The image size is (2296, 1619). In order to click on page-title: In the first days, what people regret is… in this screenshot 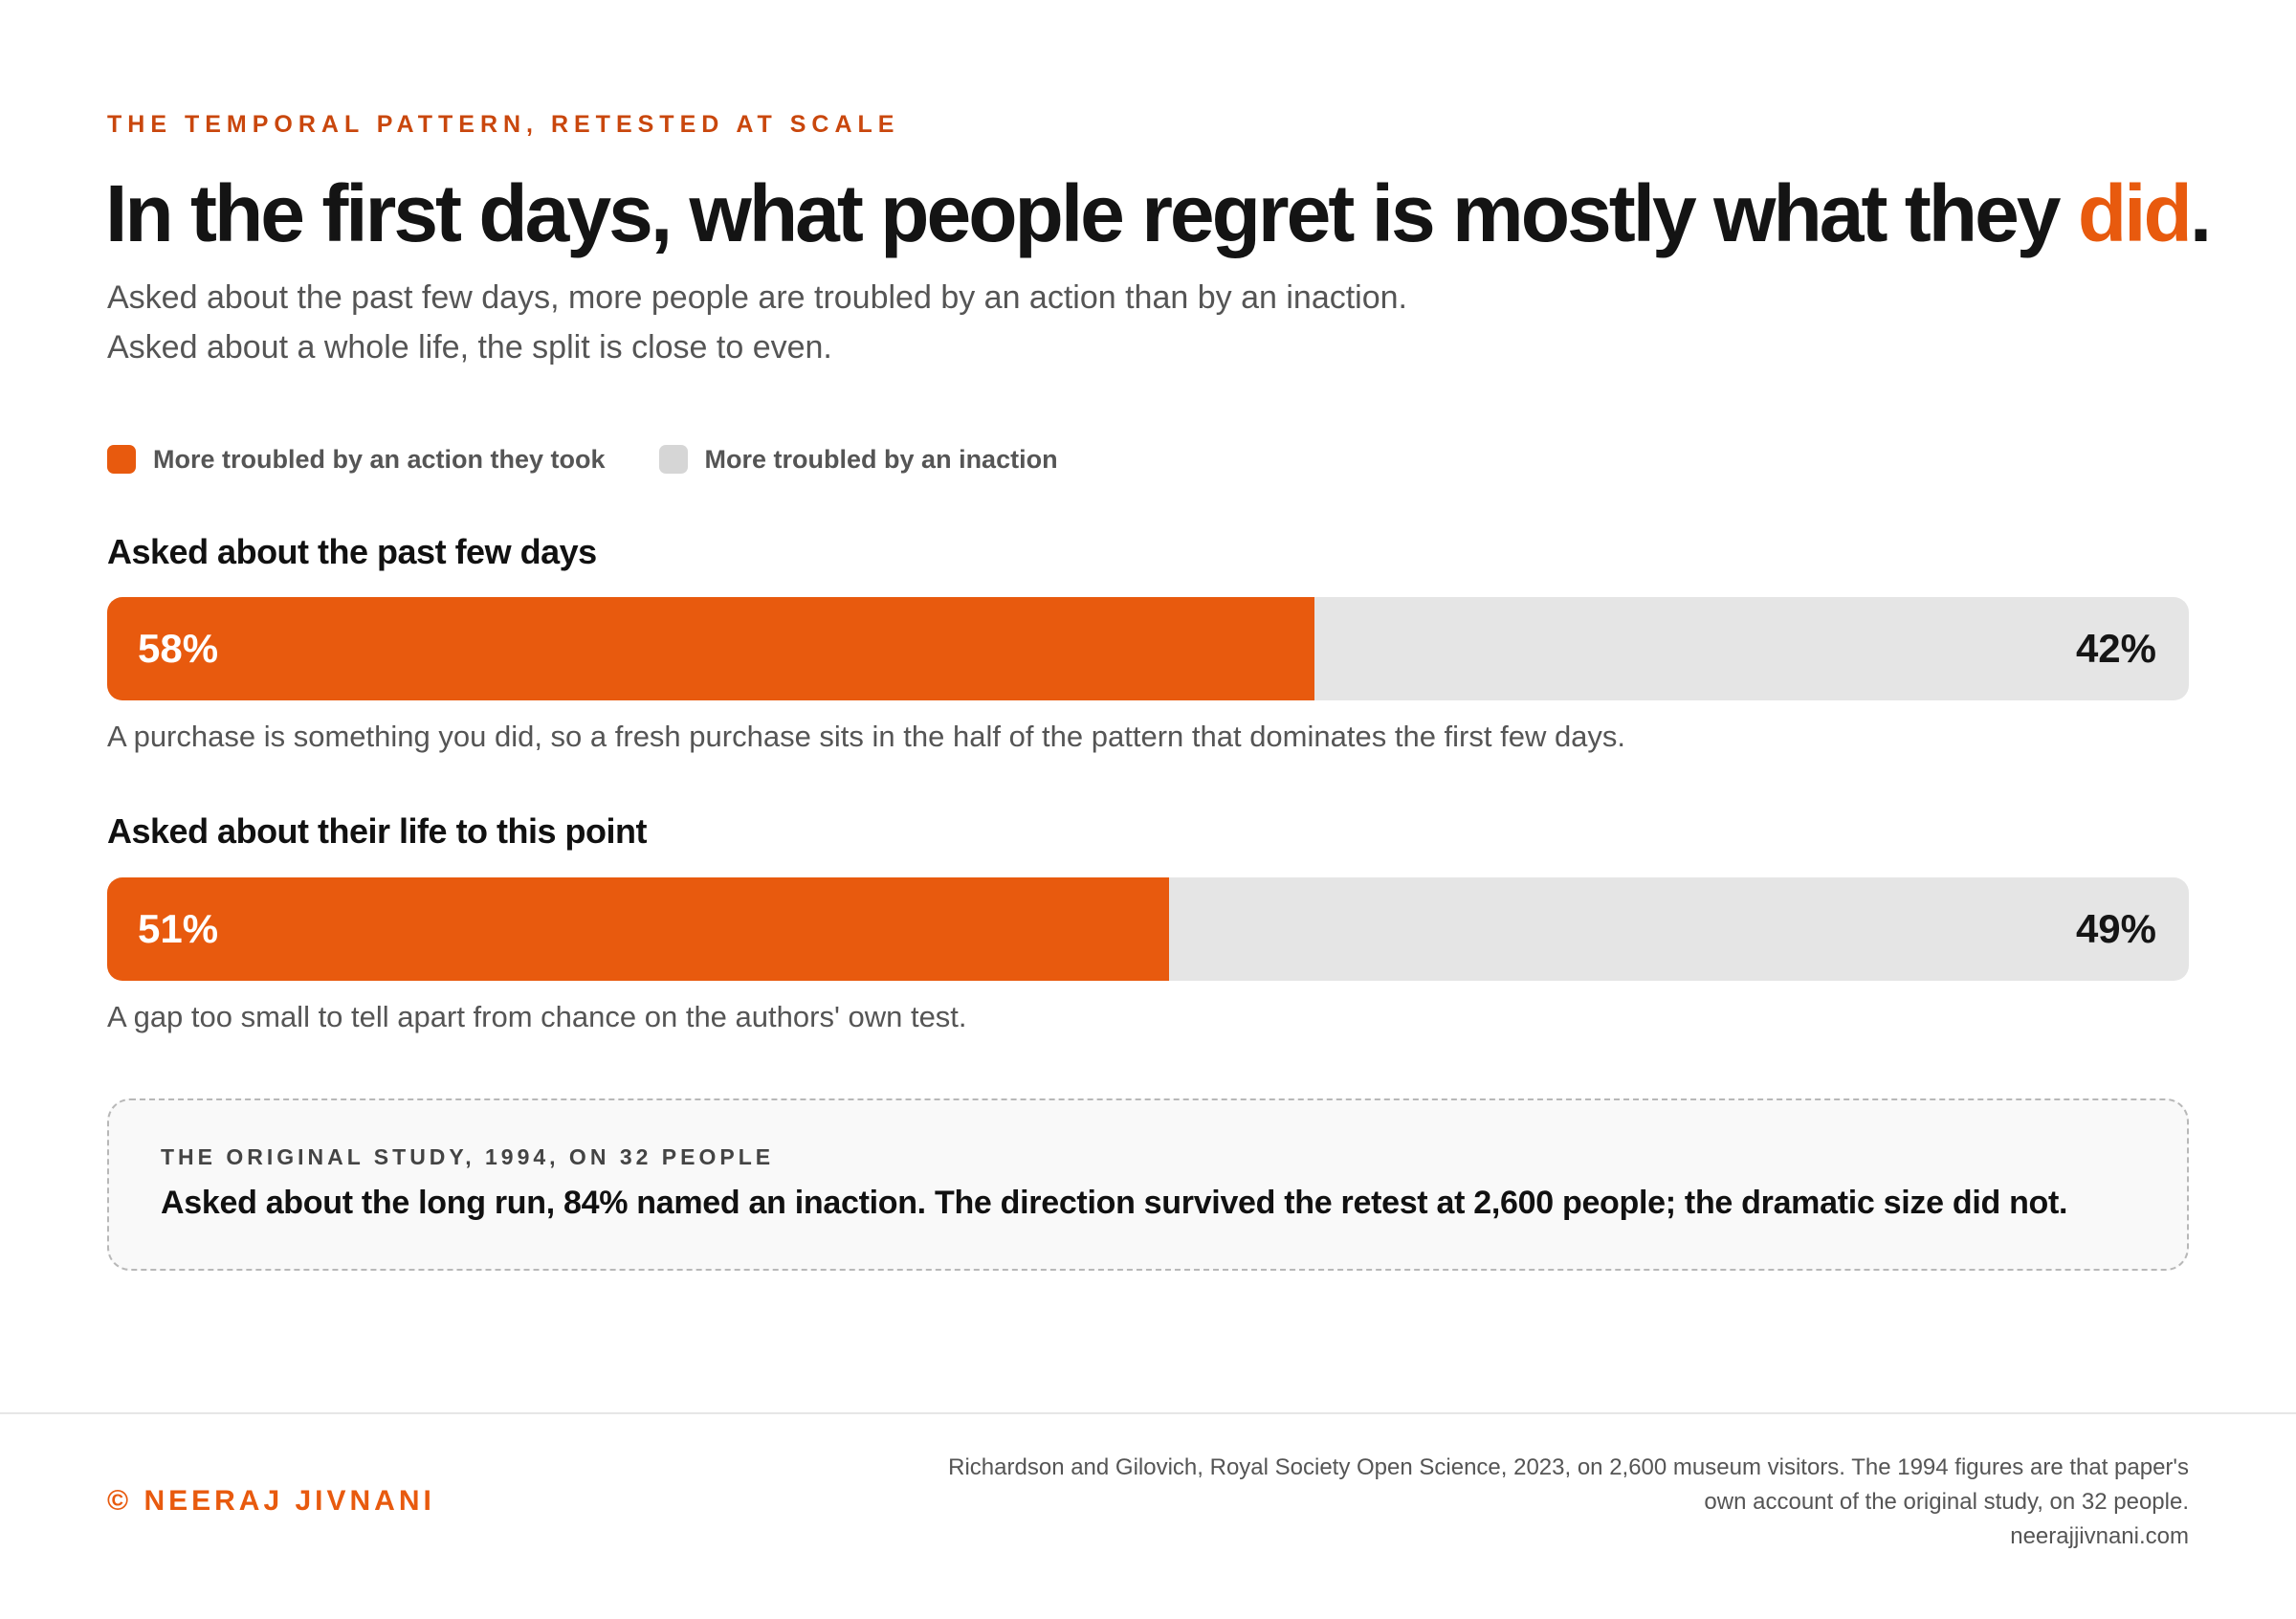, I will do `click(1158, 213)`.